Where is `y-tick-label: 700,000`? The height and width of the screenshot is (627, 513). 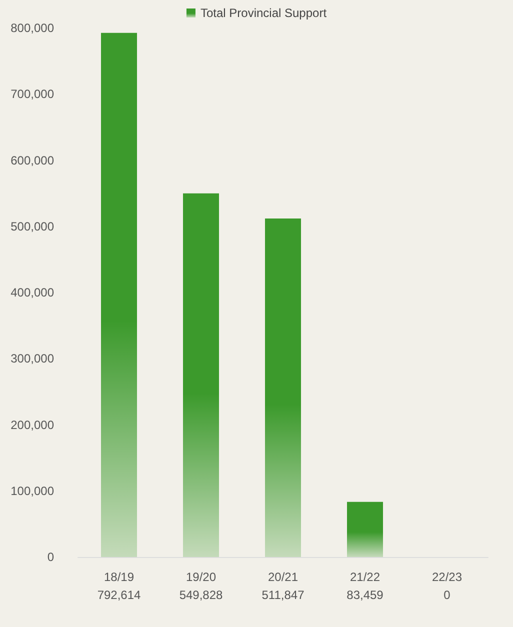 y-tick-label: 700,000 is located at coordinates (32, 94).